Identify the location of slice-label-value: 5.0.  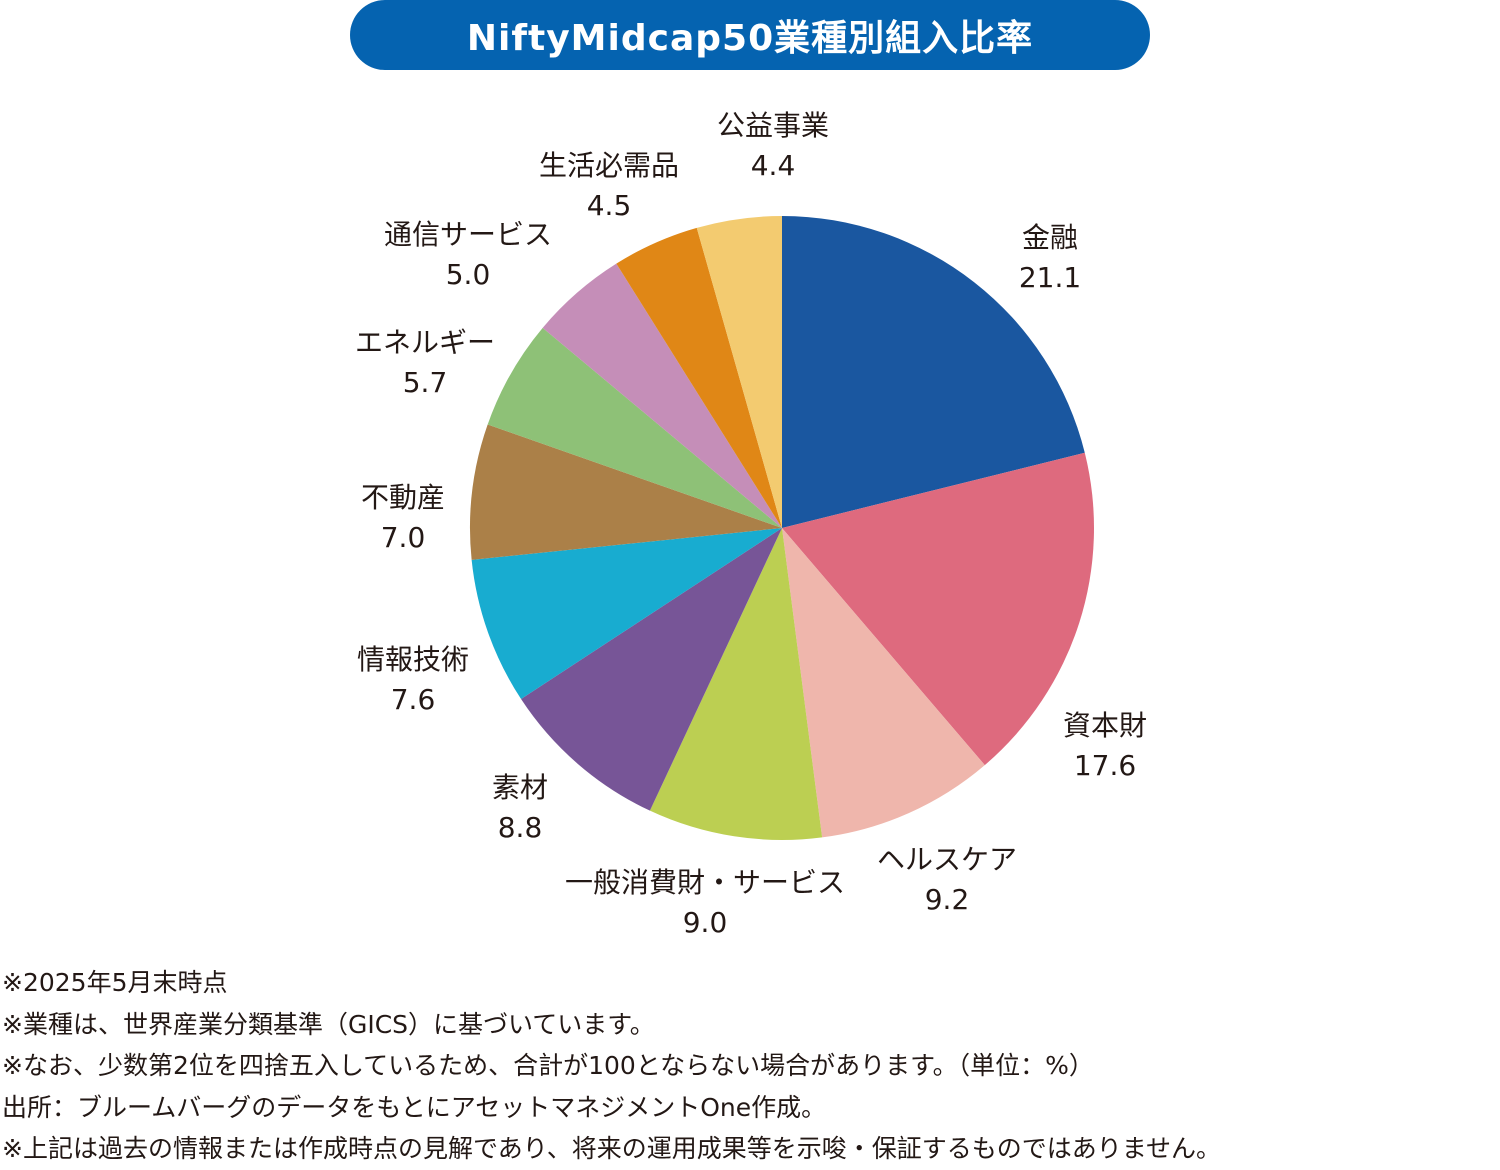
(468, 274).